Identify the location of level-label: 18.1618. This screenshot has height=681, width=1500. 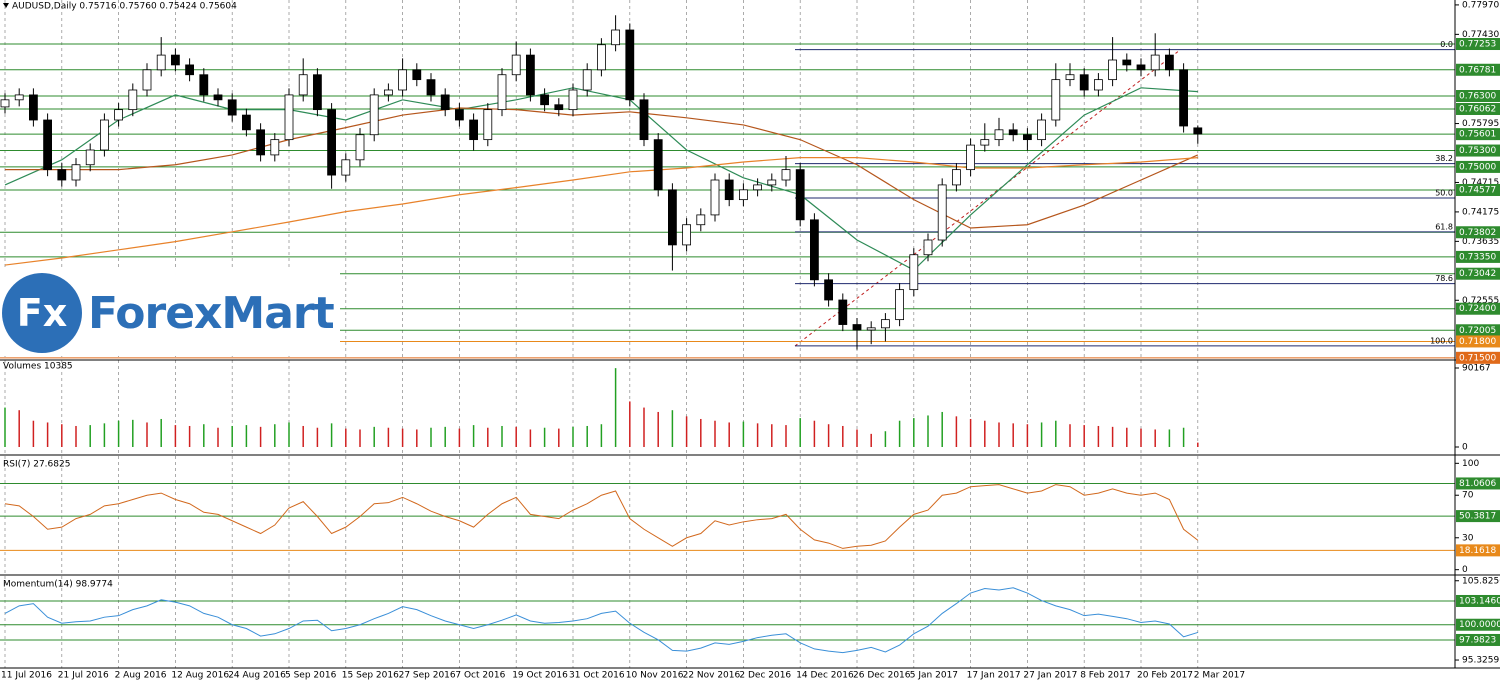
(1477, 551).